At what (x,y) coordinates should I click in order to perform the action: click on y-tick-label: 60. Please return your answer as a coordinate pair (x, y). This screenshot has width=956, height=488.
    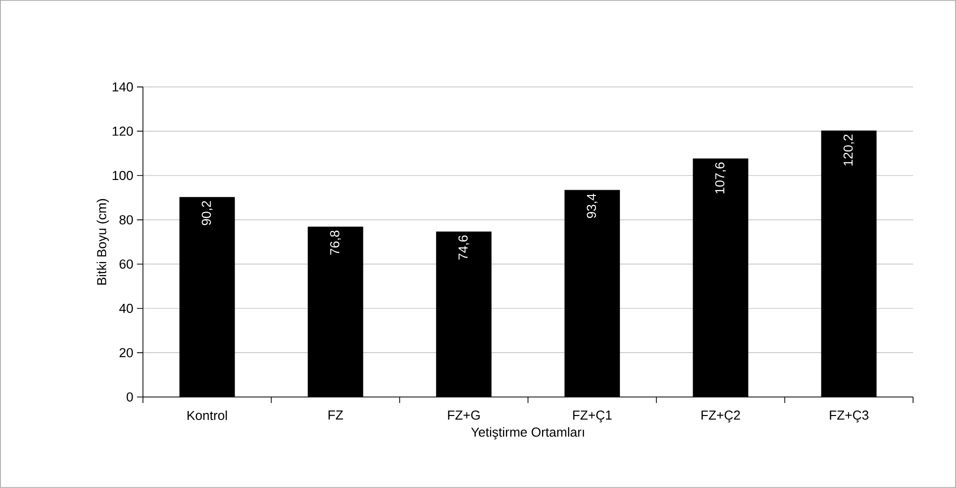
    Looking at the image, I should click on (126, 264).